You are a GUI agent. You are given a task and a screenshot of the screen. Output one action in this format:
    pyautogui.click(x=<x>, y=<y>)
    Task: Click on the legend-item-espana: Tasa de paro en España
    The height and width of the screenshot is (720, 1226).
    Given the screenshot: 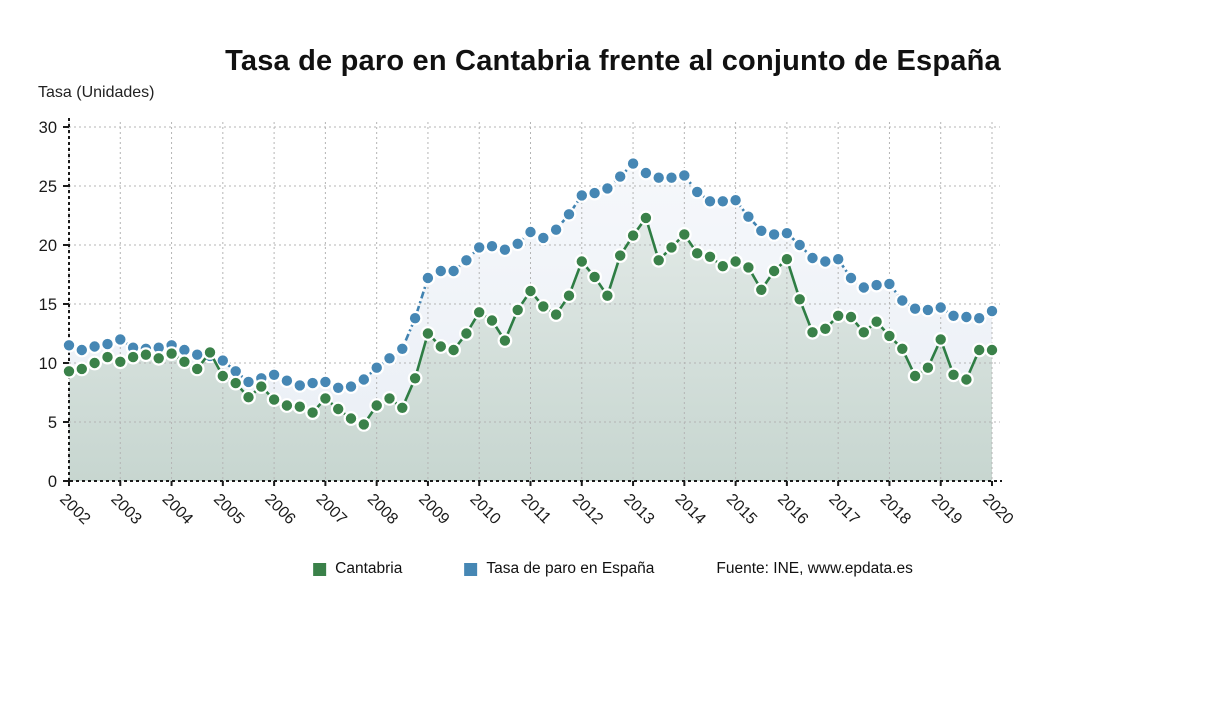 What is the action you would take?
    pyautogui.click(x=559, y=569)
    